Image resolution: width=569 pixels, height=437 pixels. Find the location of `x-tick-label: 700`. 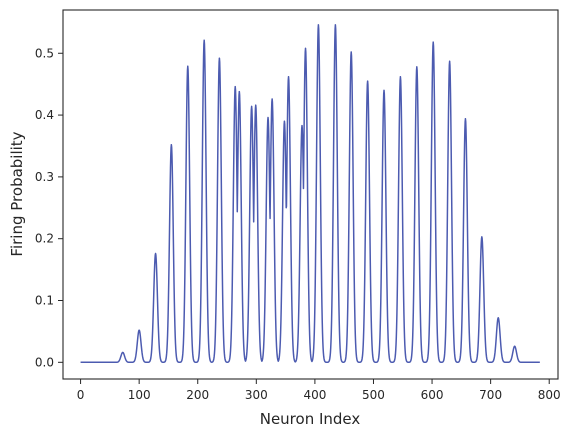

x-tick-label: 700 is located at coordinates (490, 395).